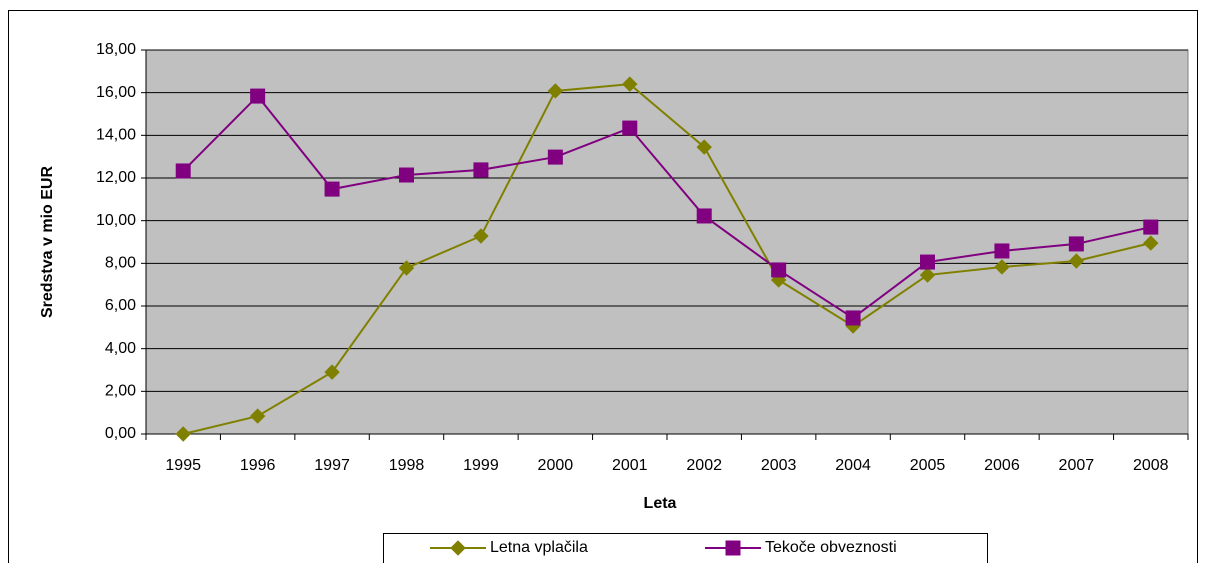 The width and height of the screenshot is (1206, 563). I want to click on x-tick-label: 2003, so click(779, 465).